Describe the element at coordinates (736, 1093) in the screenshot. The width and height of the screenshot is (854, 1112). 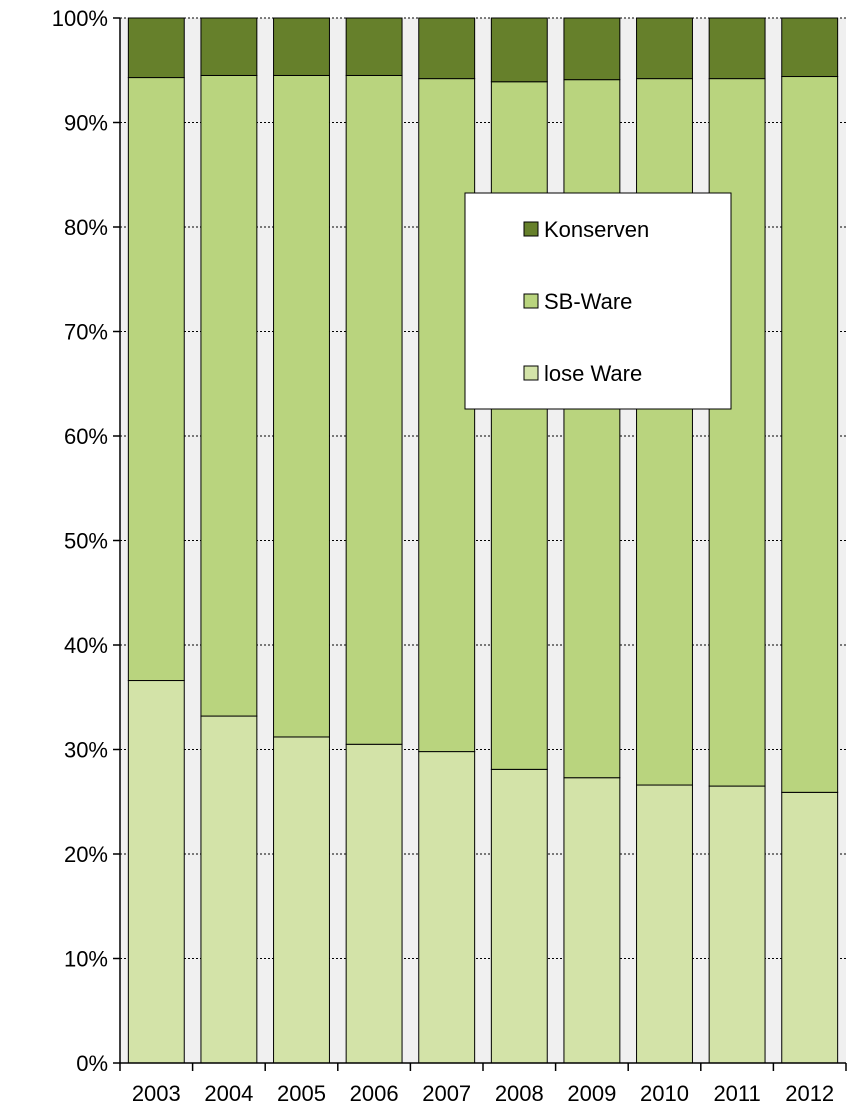
I see `x-tick-label: 2011` at that location.